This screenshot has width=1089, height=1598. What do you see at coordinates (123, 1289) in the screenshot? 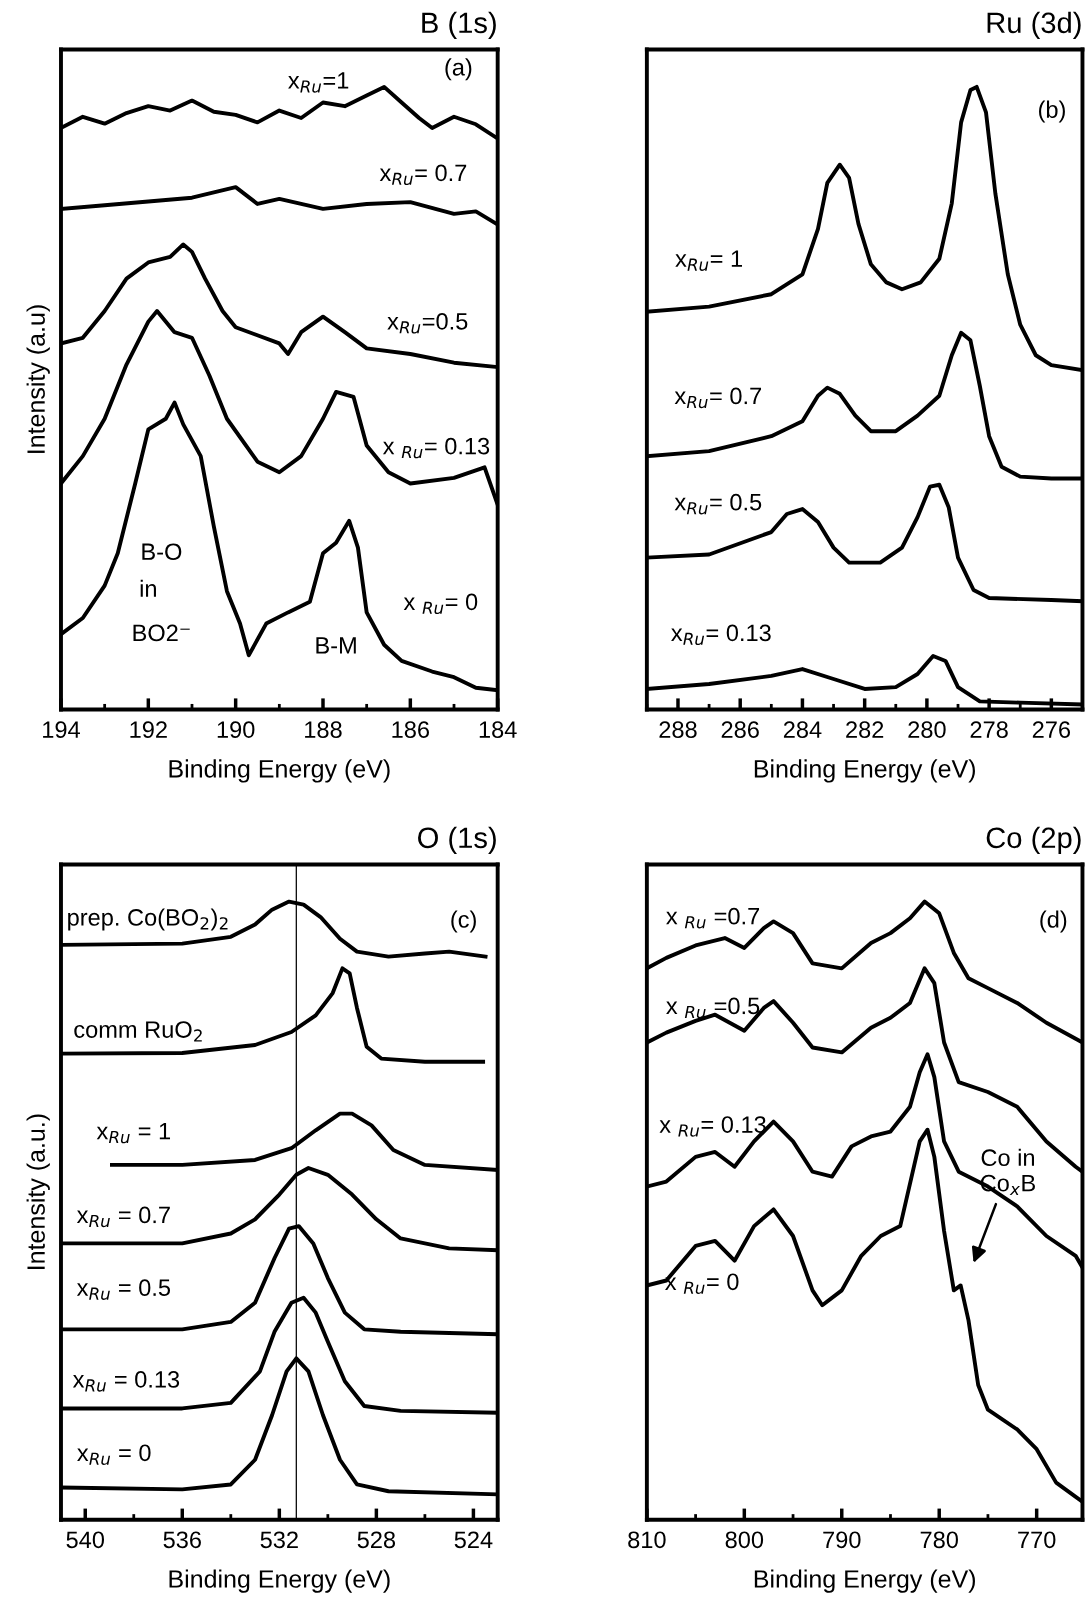
I see `annotation: x$_{Ru}$ = 0.5` at bounding box center [123, 1289].